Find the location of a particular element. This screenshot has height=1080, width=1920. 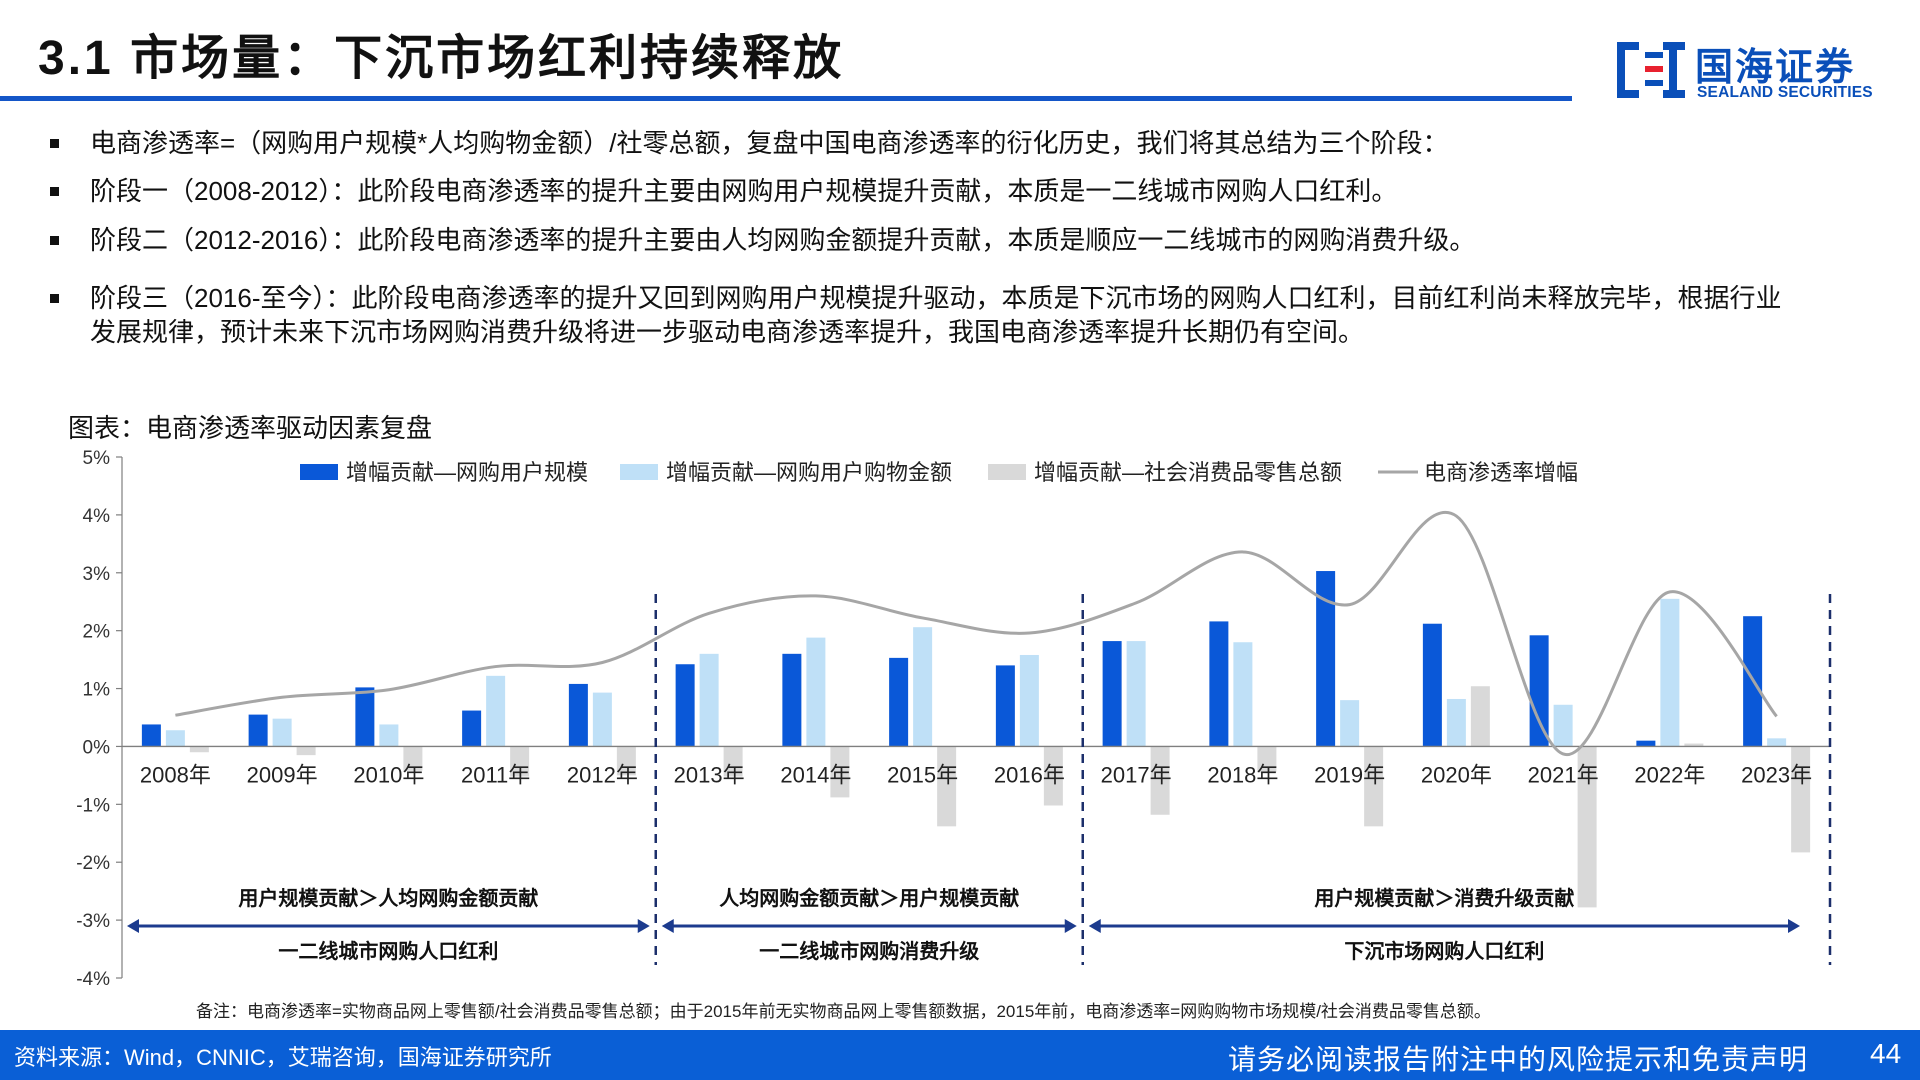

stage-bottom-label: 下沉市场网购人口红利 is located at coordinates (1444, 951).